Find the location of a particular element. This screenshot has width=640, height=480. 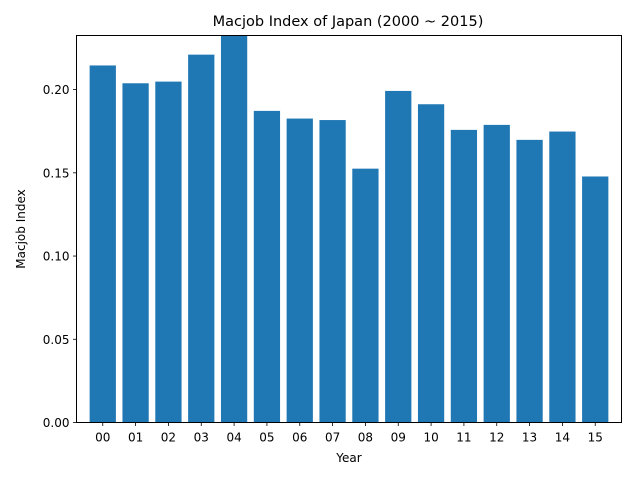

x-axis-label: Year is located at coordinates (348, 458).